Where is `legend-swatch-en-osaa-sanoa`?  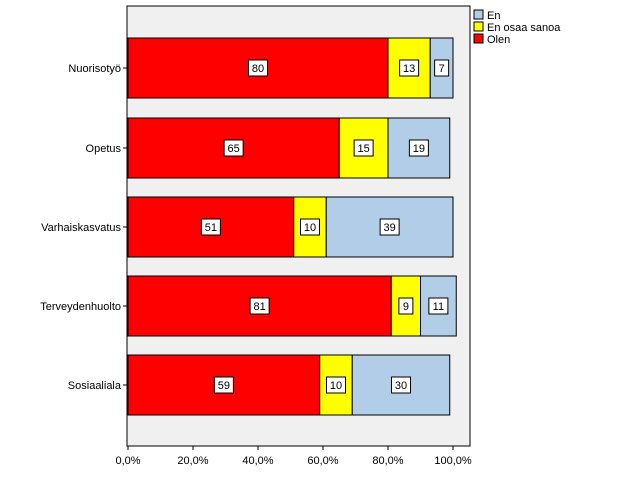
legend-swatch-en-osaa-sanoa is located at coordinates (478, 26).